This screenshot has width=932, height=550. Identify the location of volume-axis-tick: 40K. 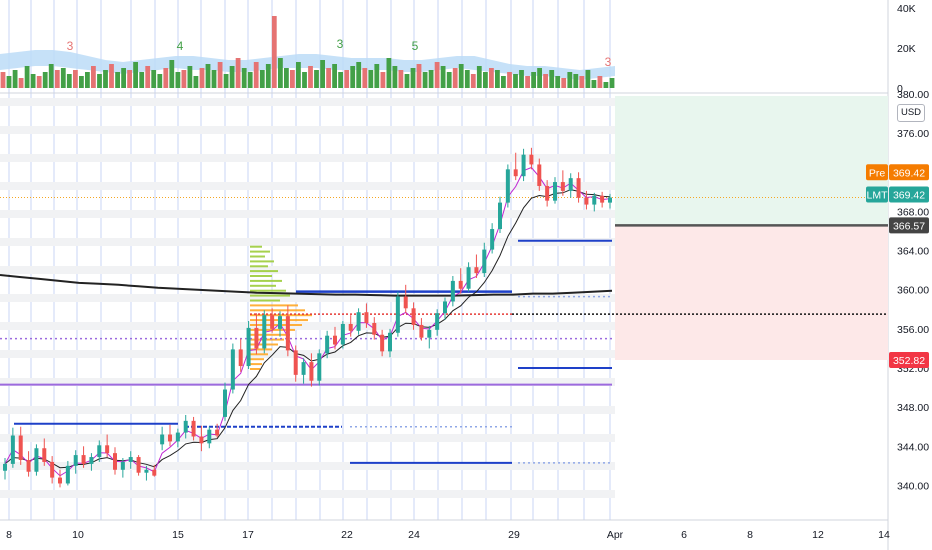
(906, 9).